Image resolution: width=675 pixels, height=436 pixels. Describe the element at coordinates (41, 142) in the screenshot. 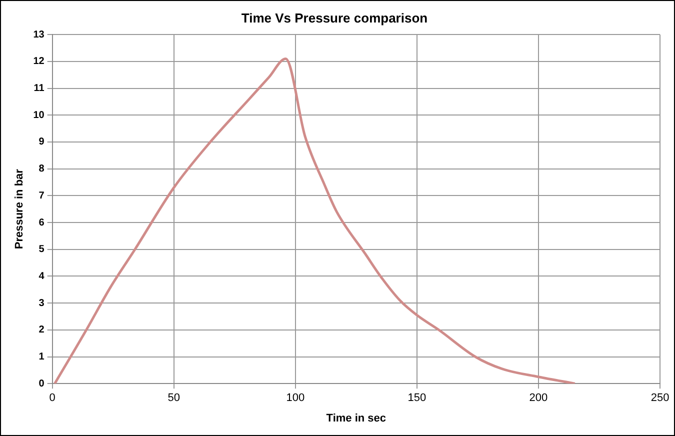

I see `y-tick-label: 9` at that location.